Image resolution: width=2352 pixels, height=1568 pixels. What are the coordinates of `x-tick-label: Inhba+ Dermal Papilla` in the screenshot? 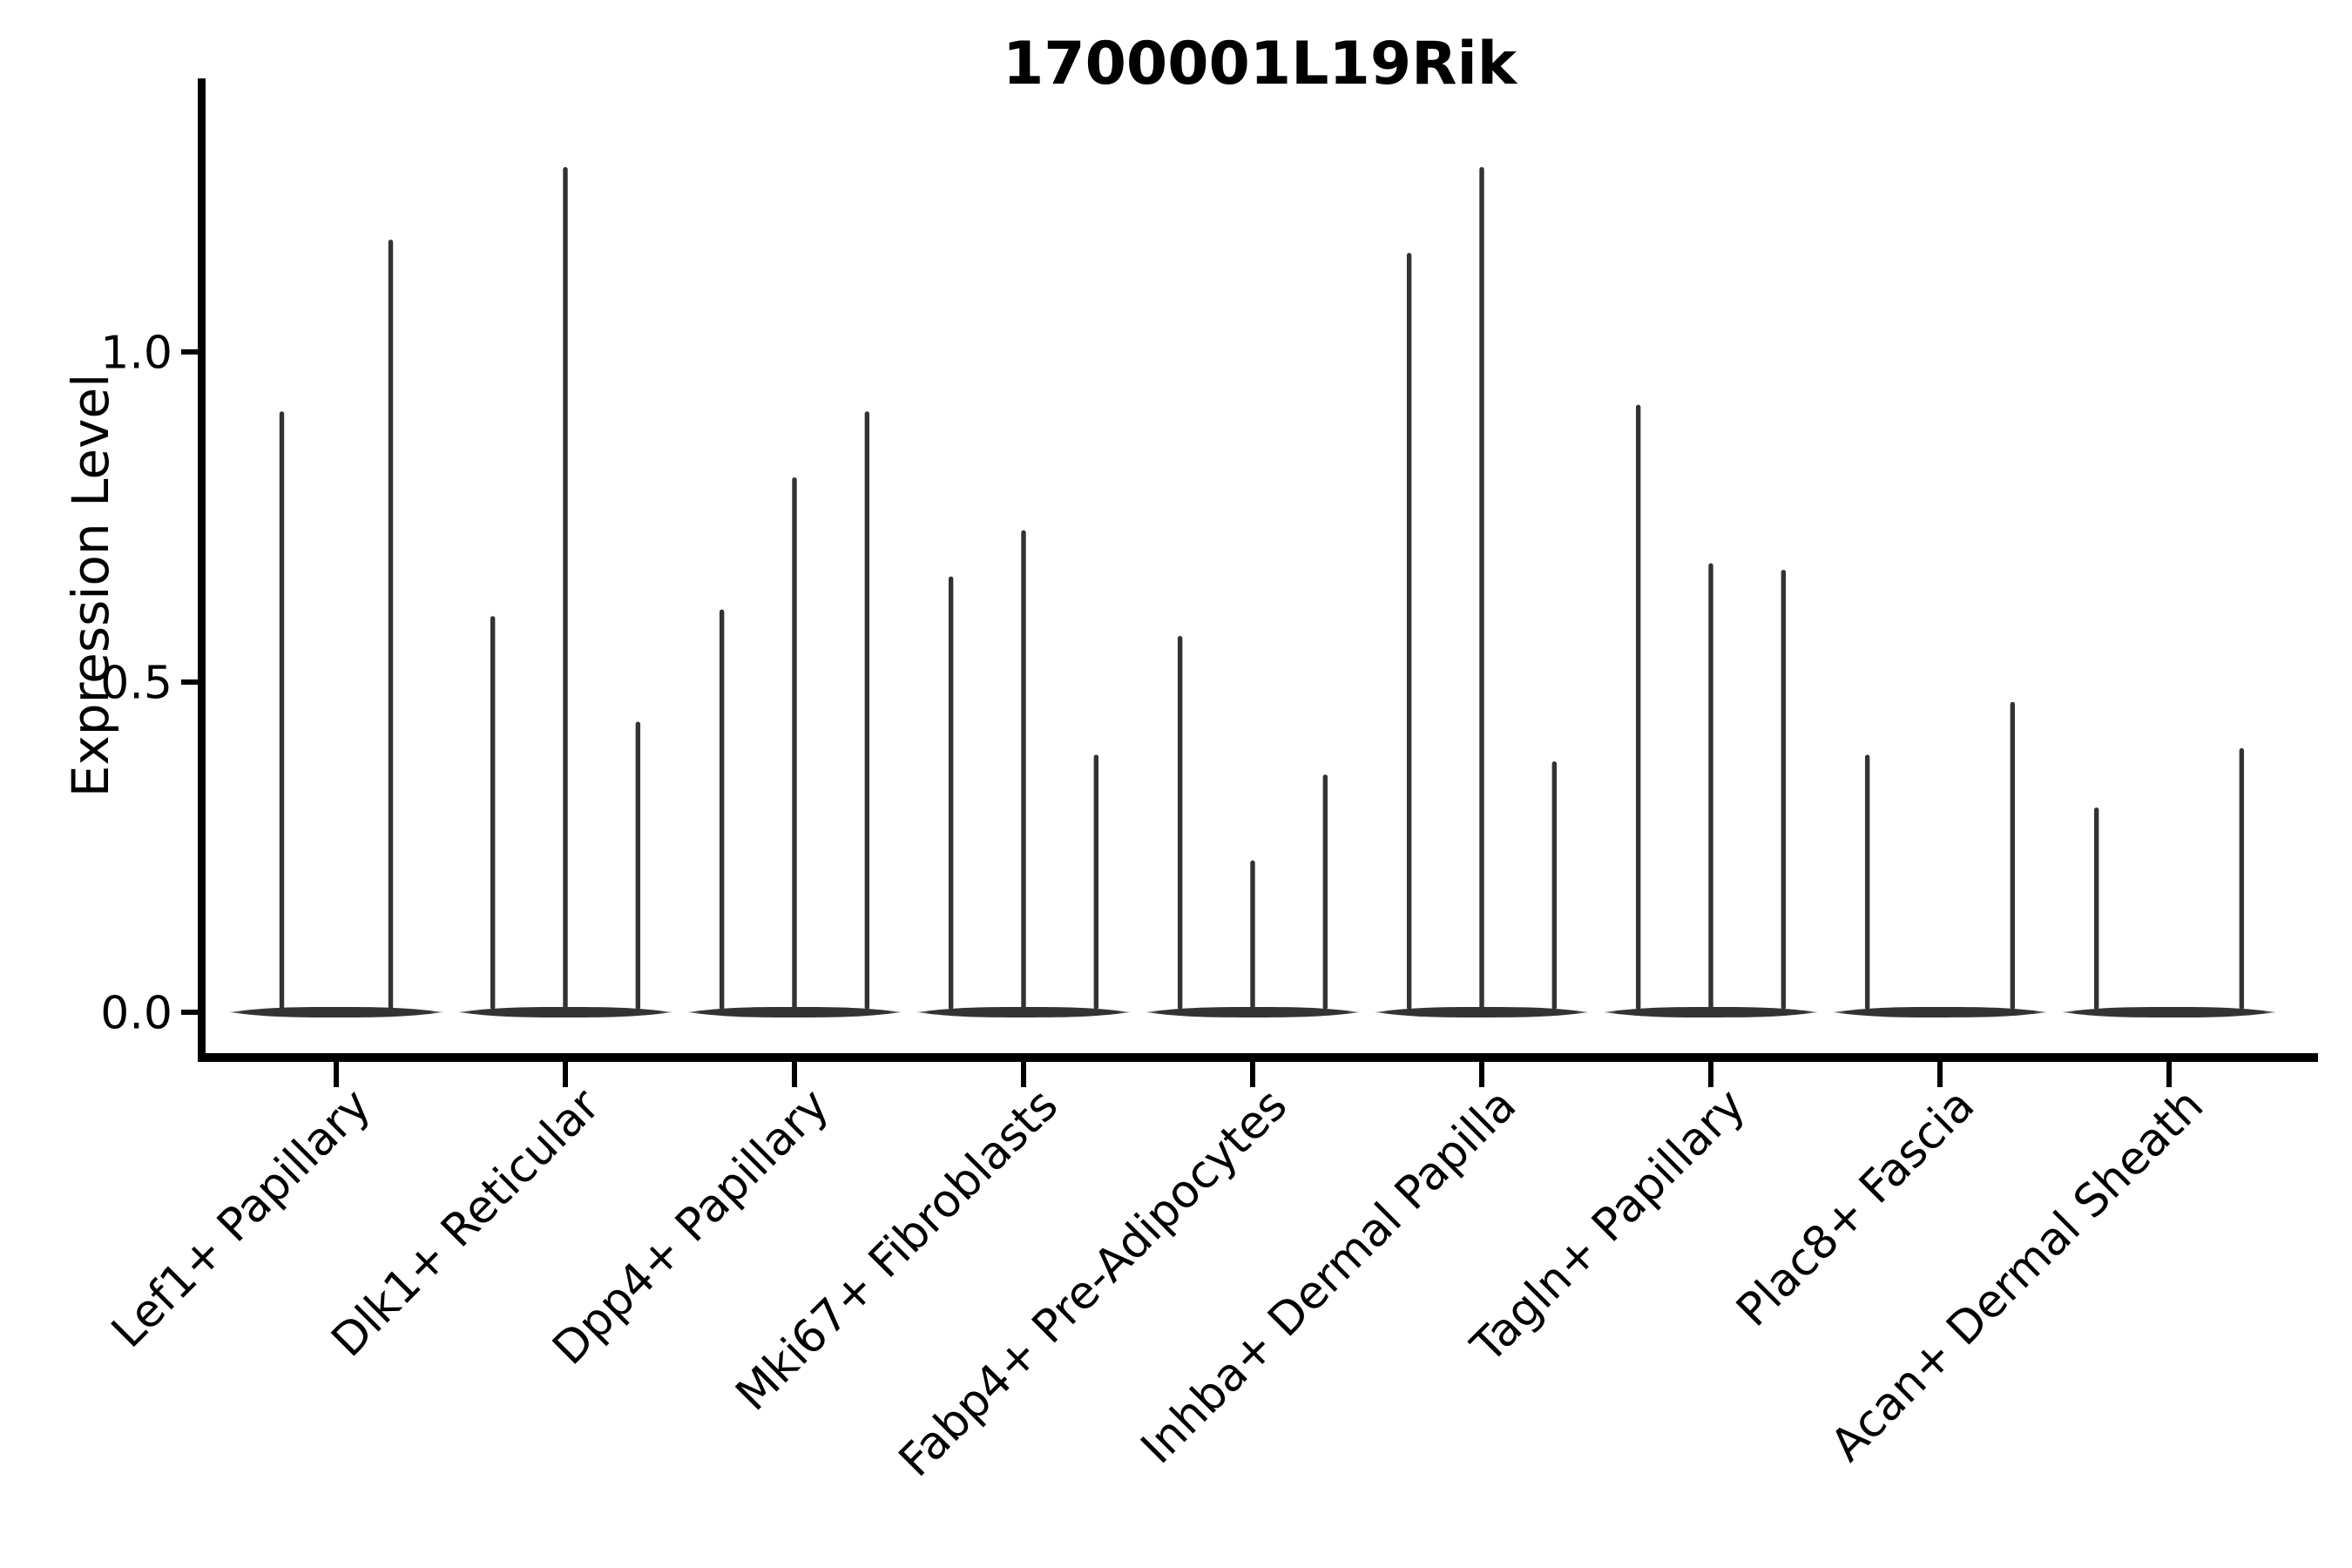 It's located at (1329, 1276).